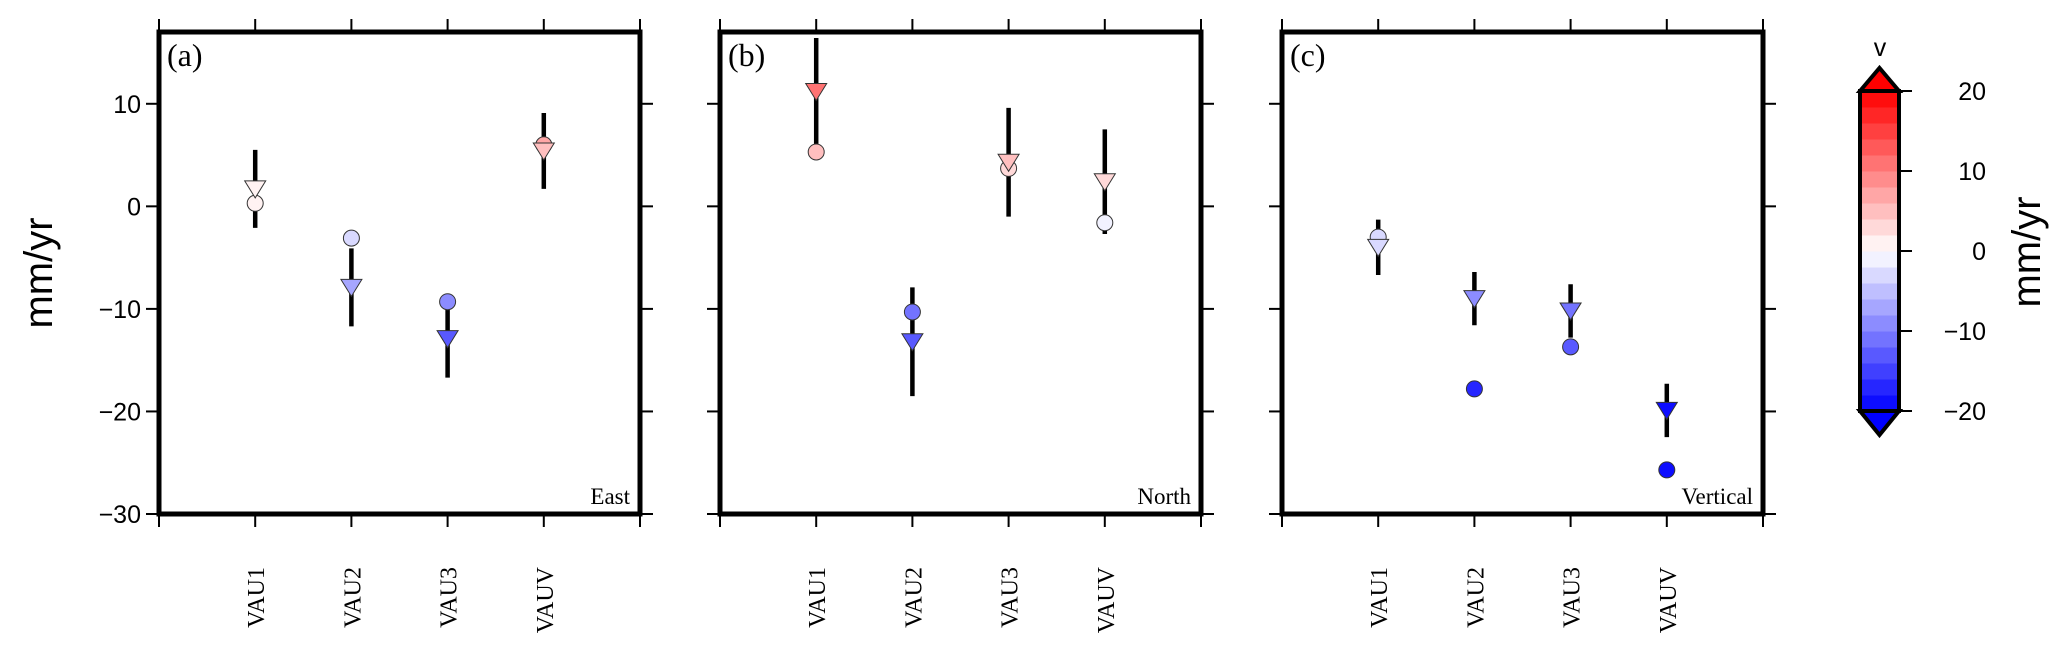 The height and width of the screenshot is (665, 2067). Describe the element at coordinates (134, 207) in the screenshot. I see `y-tick-label: 0` at that location.